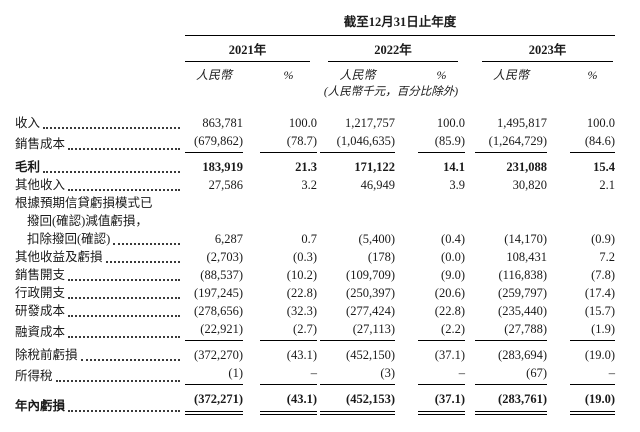  Describe the element at coordinates (526, 257) in the screenshot. I see `value-cell: 108,431` at that location.